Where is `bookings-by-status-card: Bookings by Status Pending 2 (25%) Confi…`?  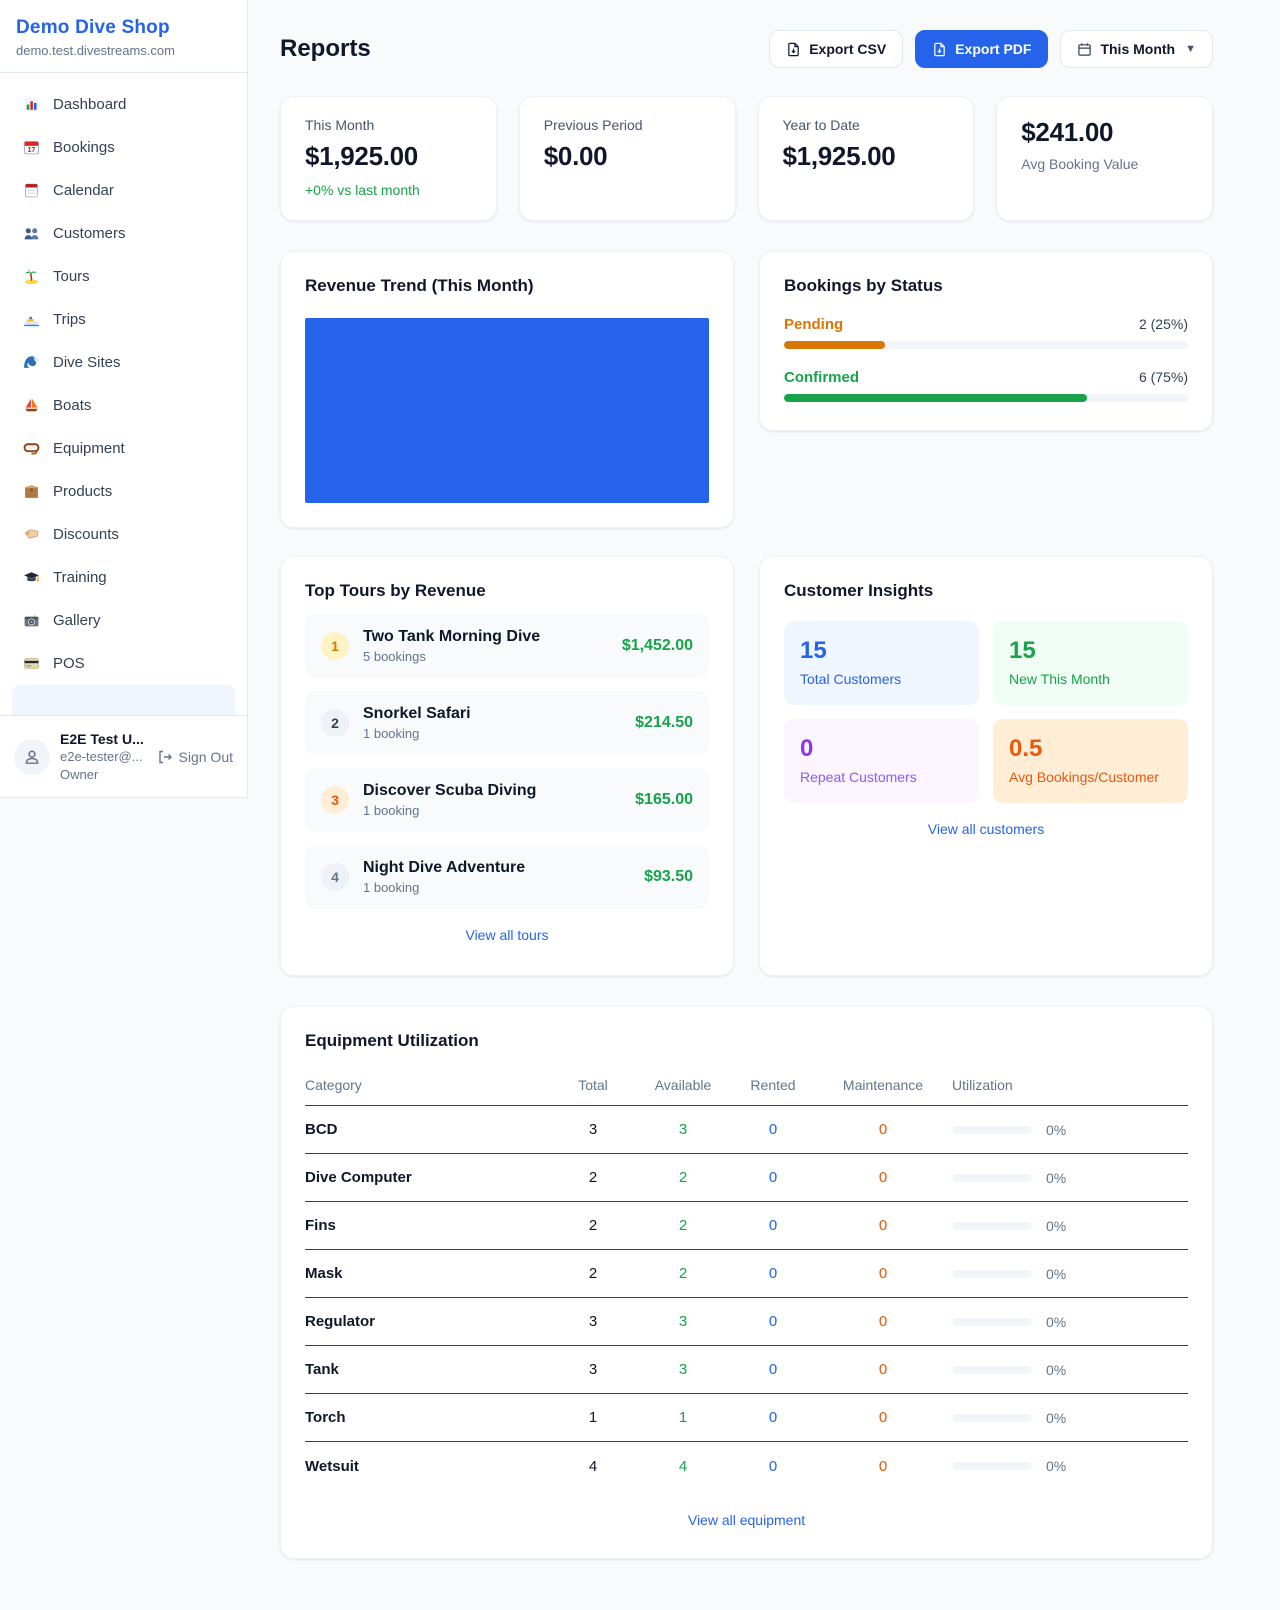
bookings-by-status-card: Bookings by Status Pending 2 (25%) Confi… is located at coordinates (986, 341).